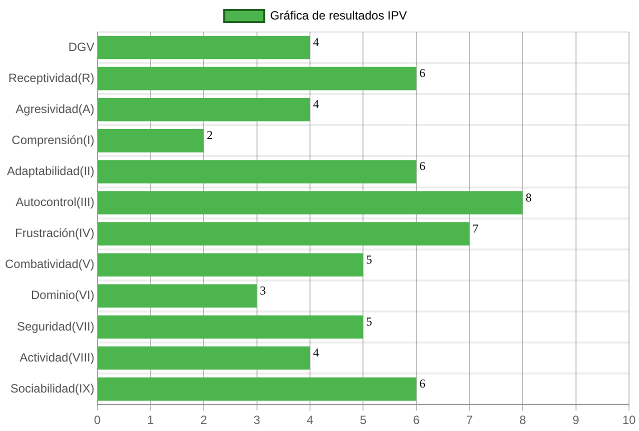 The height and width of the screenshot is (431, 639). Describe the element at coordinates (53, 139) in the screenshot. I see `y-tick-label: Comprensión(I)` at that location.